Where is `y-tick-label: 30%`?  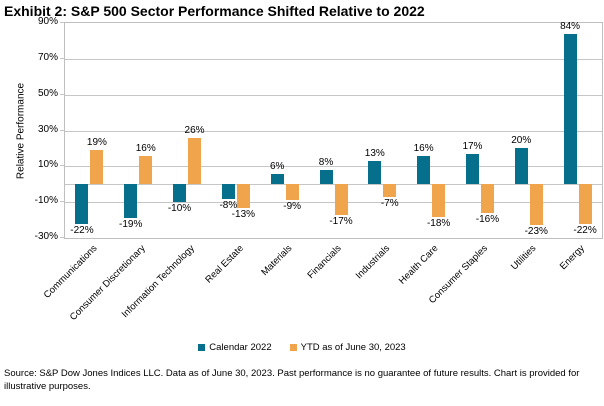 y-tick-label: 30% is located at coordinates (47, 129).